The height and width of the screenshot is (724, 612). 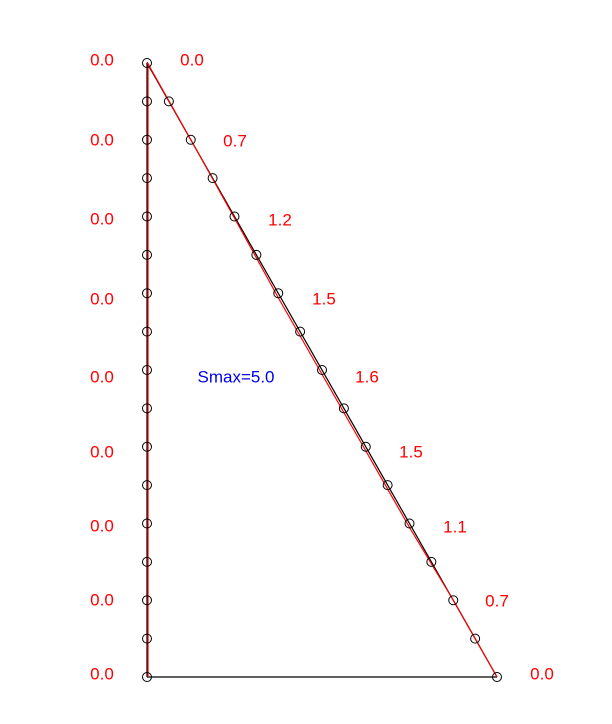 I want to click on annotation: Smax=5.0, so click(x=235, y=376).